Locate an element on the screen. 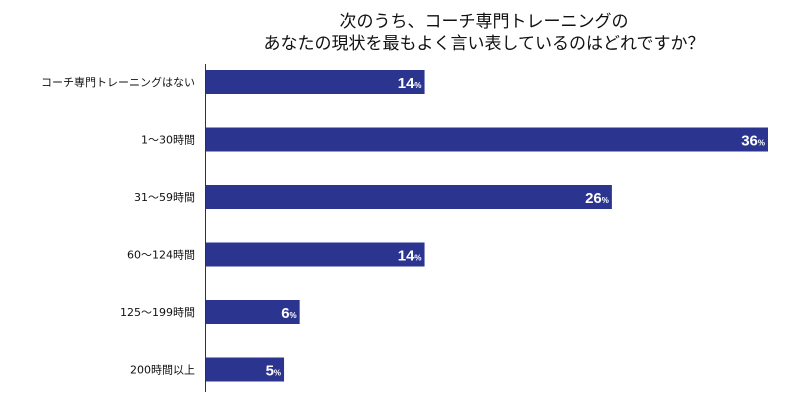 This screenshot has height=400, width=800. bar-value-label: 5% is located at coordinates (273, 371).